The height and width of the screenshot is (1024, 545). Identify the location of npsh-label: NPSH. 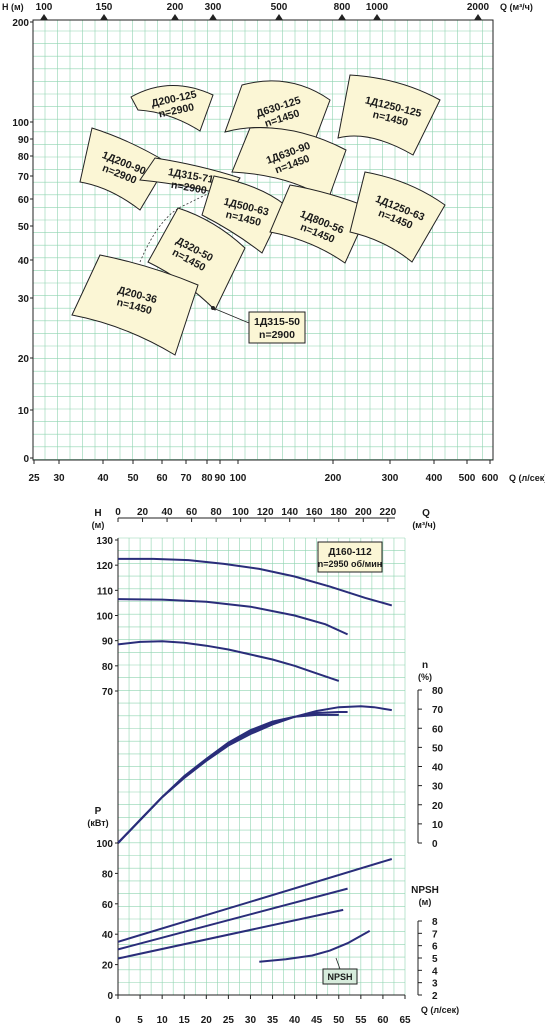
(339, 977).